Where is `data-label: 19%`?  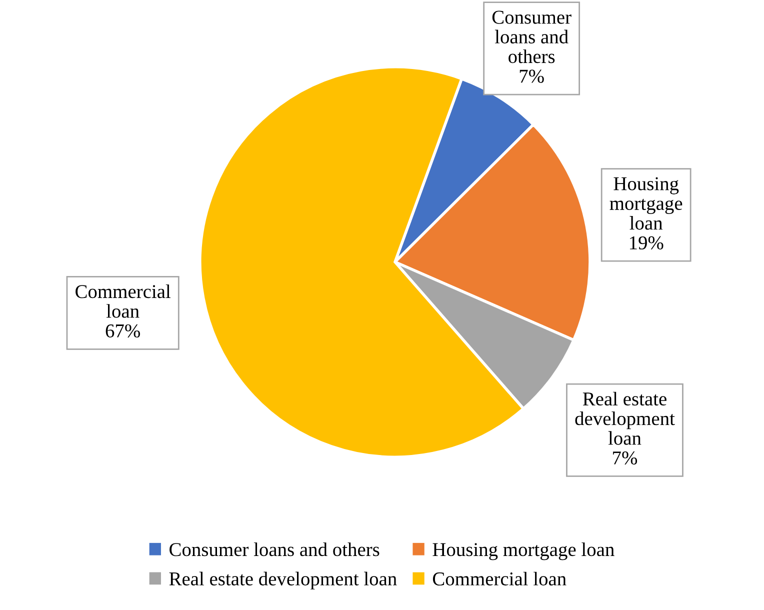 data-label: 19% is located at coordinates (647, 243).